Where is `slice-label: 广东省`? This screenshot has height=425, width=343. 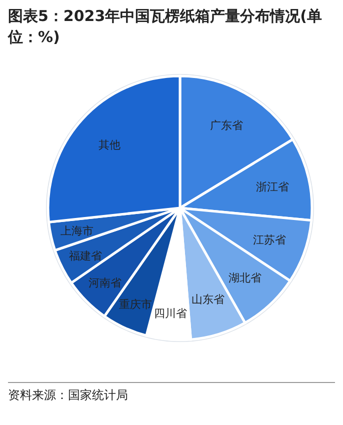 slice-label: 广东省 is located at coordinates (227, 125).